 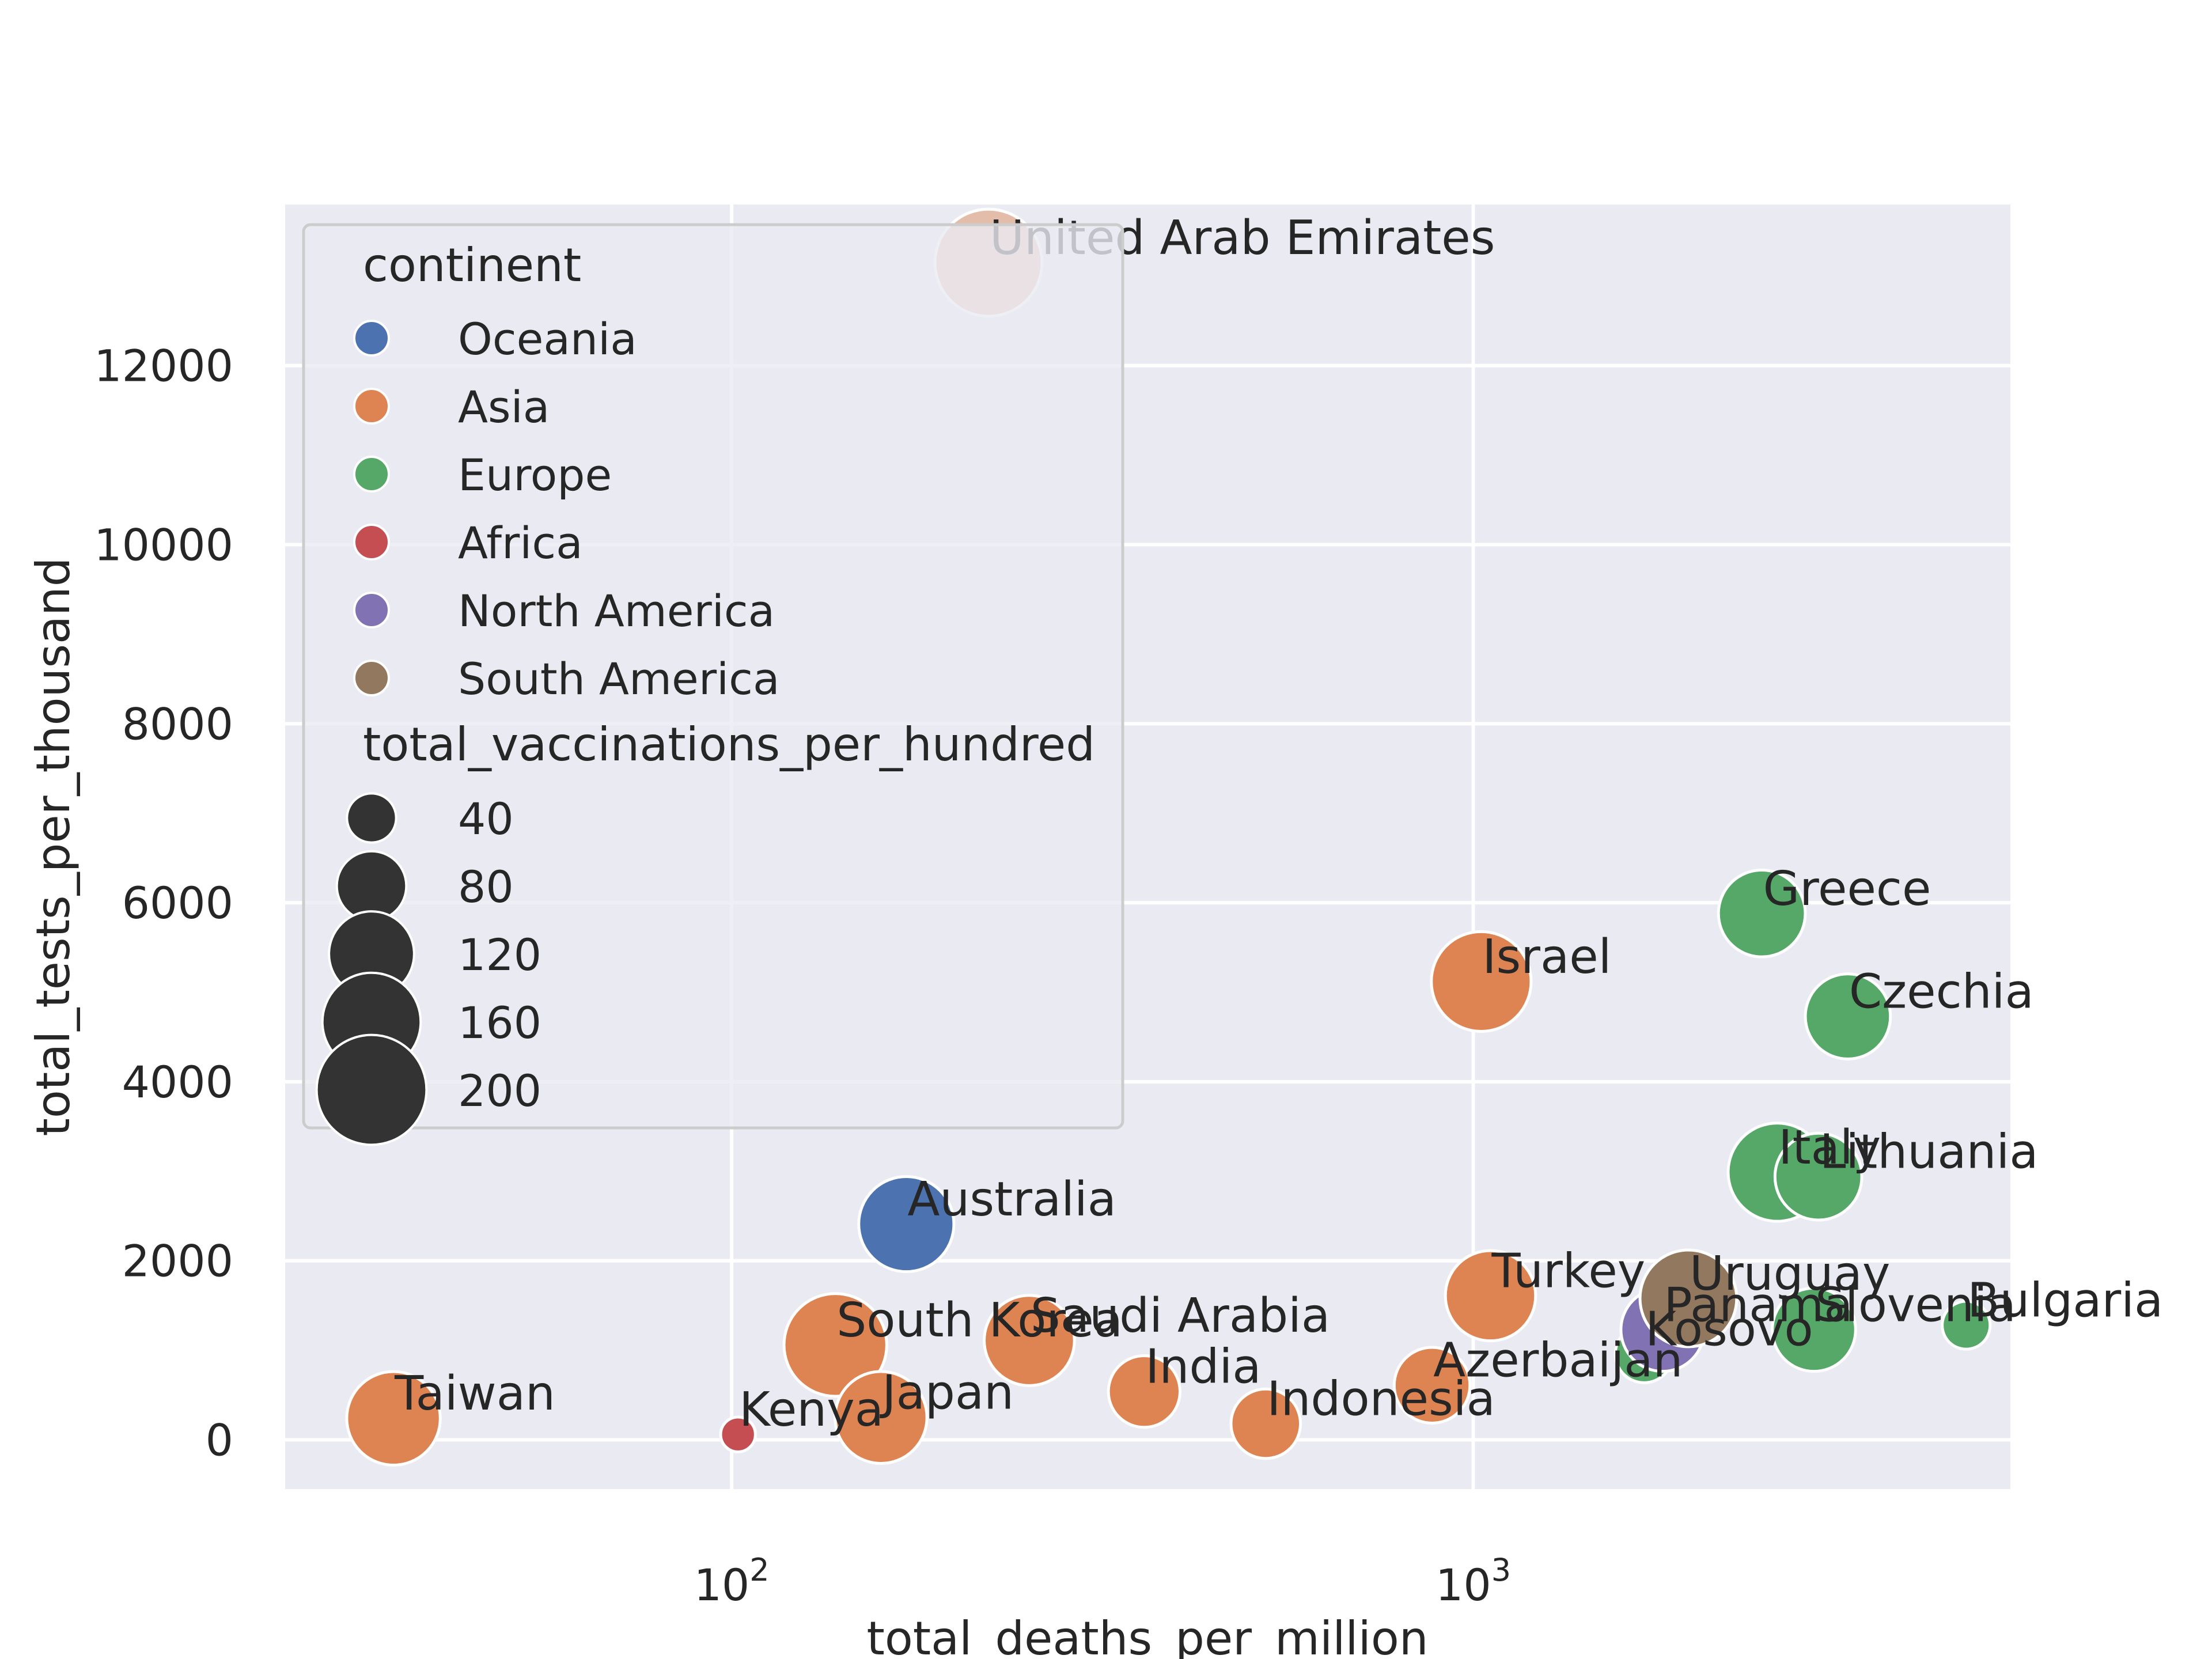 I want to click on point-label: Slovenia, so click(x=1915, y=1305).